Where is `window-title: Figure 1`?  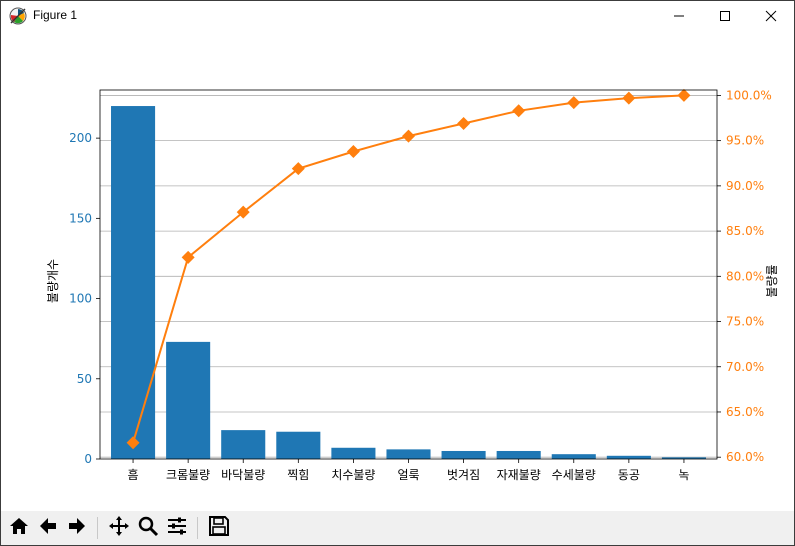 window-title: Figure 1 is located at coordinates (55, 15).